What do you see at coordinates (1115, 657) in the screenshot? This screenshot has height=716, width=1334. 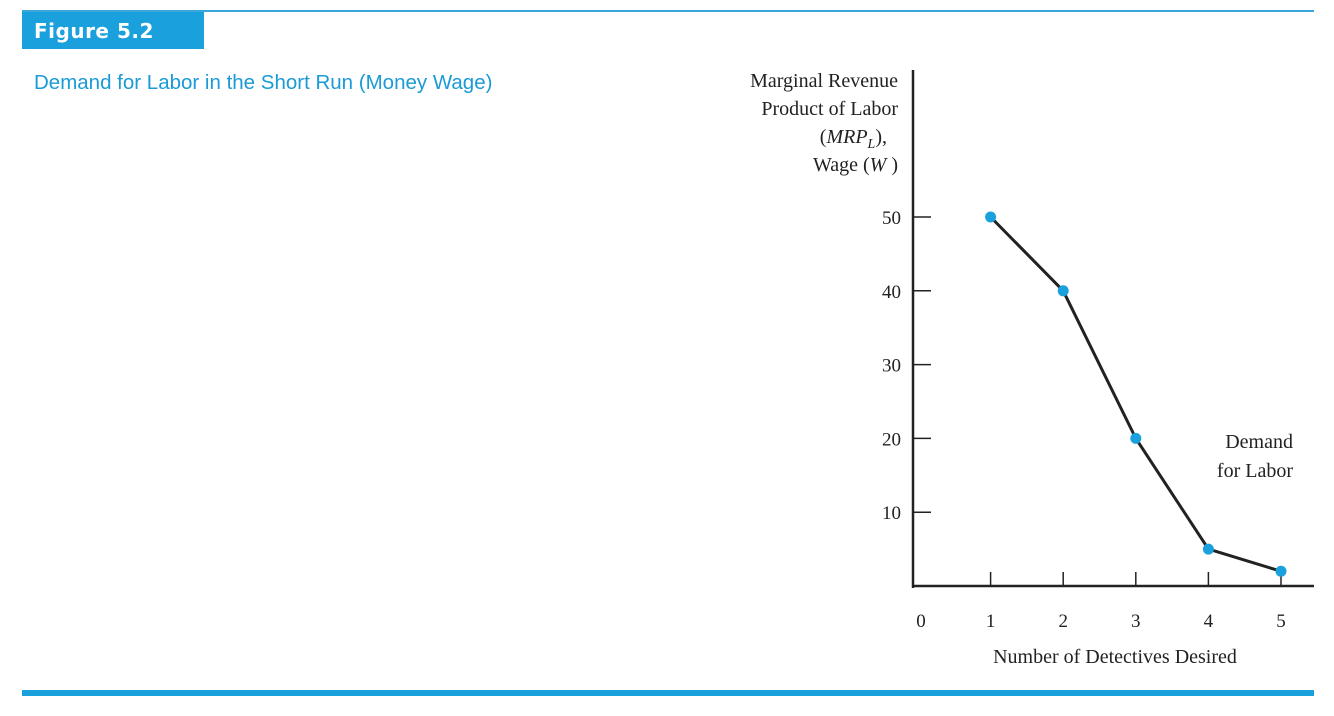 I see `x-axis-label: Number of Detectives Desired` at bounding box center [1115, 657].